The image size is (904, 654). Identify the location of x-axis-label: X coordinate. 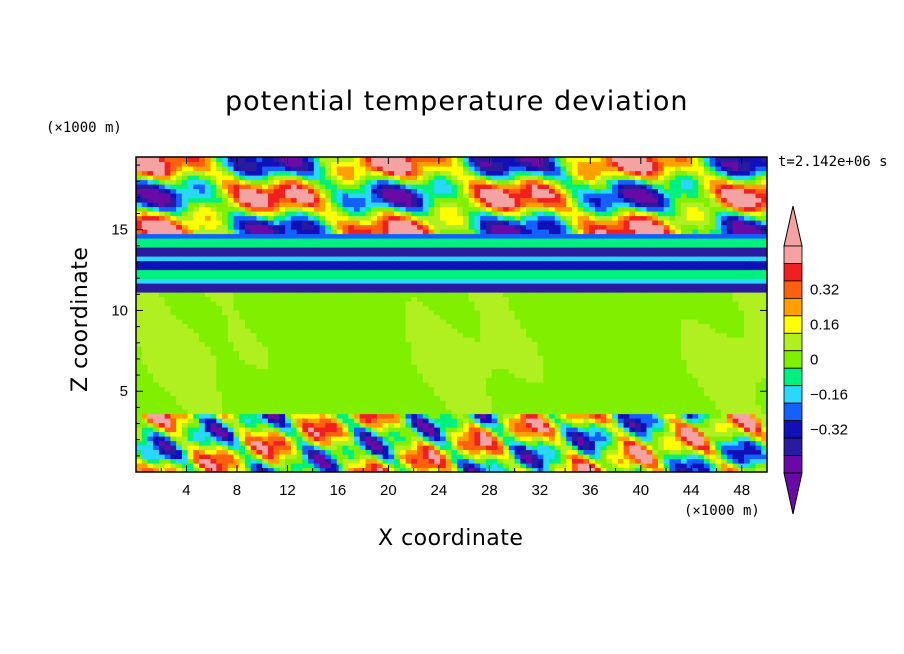
(451, 538).